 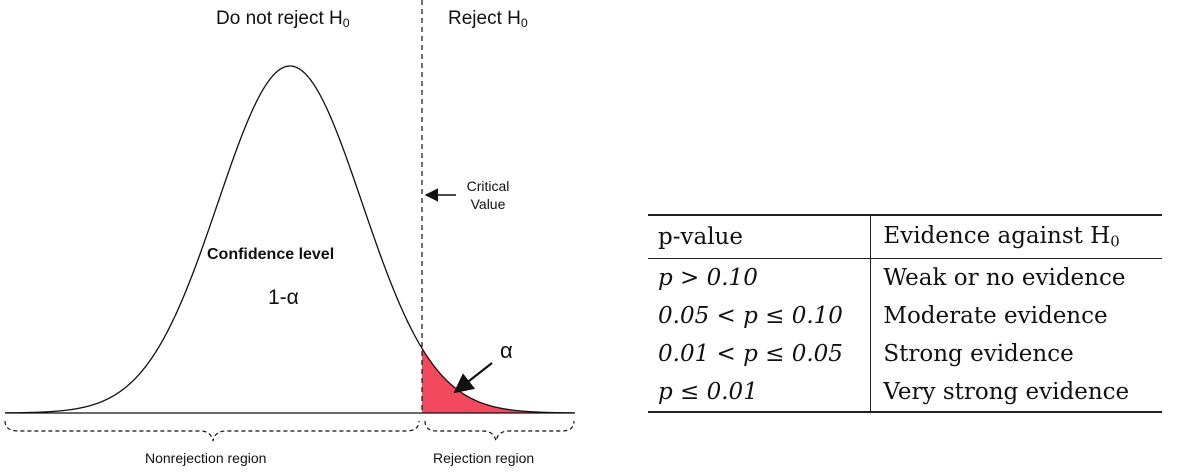 I want to click on table-row: 0.01 < p ≤ 0.05 Strong evidence, so click(x=905, y=354).